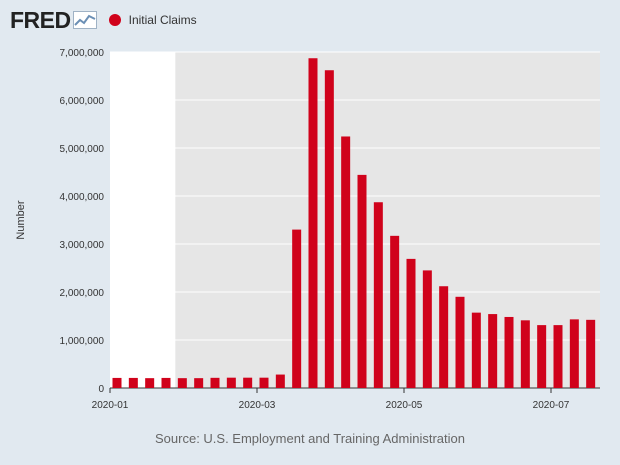 The image size is (620, 465). I want to click on y-tick-label: 3,000,000, so click(82, 245).